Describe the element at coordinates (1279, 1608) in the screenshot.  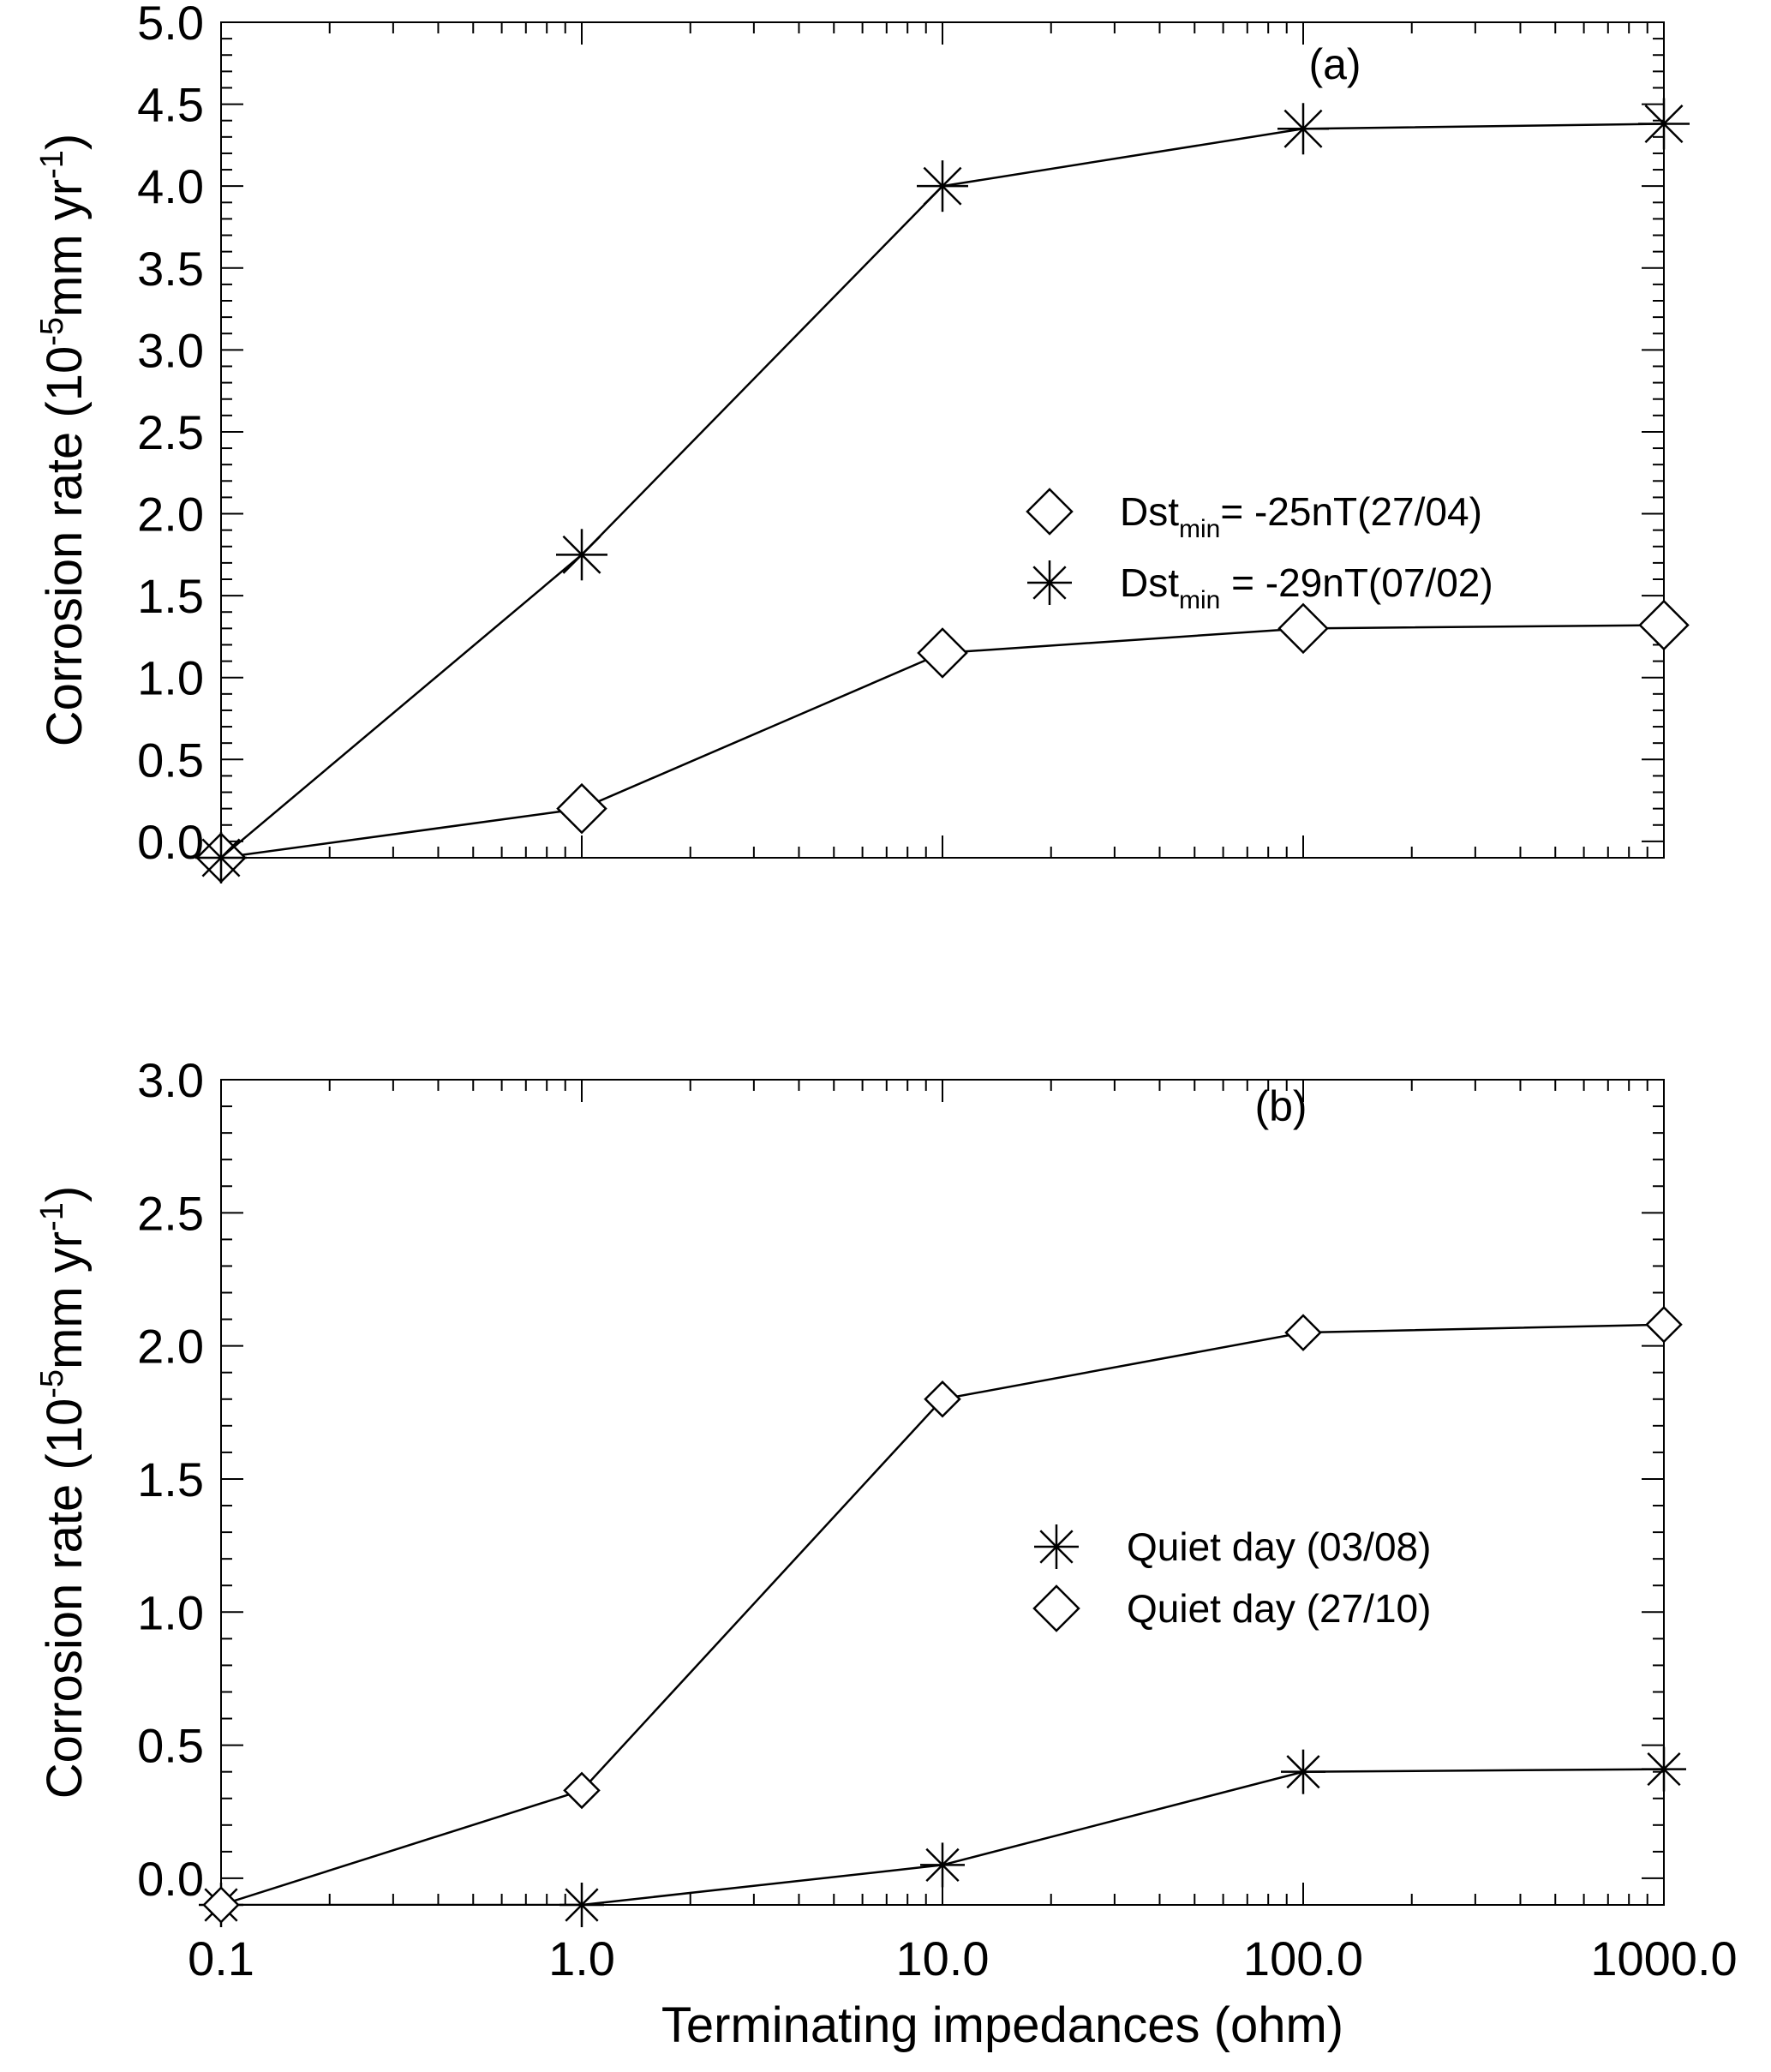
I see `legend-label: Quiet day (27/10)` at that location.